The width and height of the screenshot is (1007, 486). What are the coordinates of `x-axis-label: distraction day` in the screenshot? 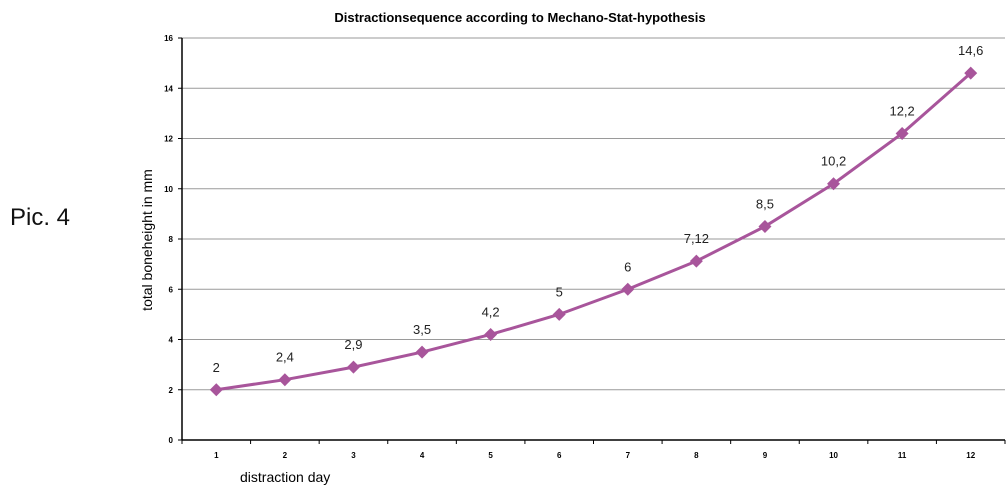 It's located at (285, 477).